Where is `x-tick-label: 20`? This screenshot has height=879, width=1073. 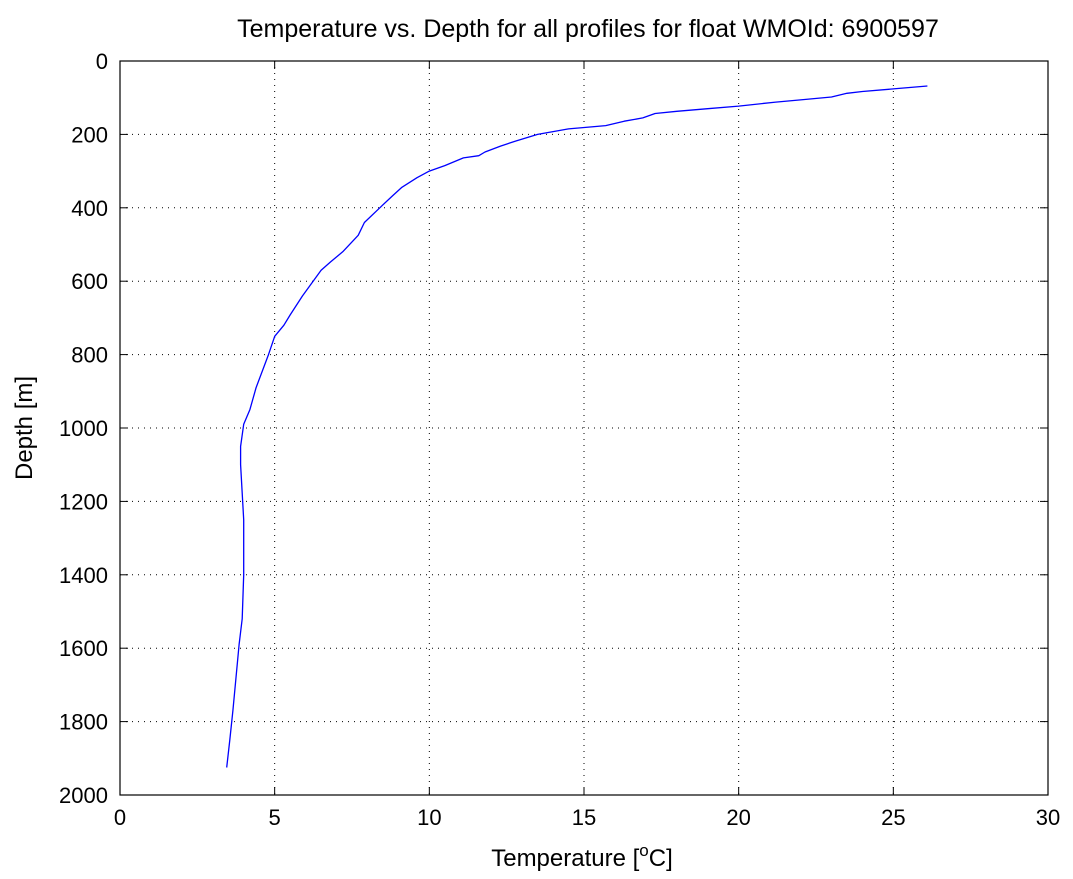
x-tick-label: 20 is located at coordinates (738, 817).